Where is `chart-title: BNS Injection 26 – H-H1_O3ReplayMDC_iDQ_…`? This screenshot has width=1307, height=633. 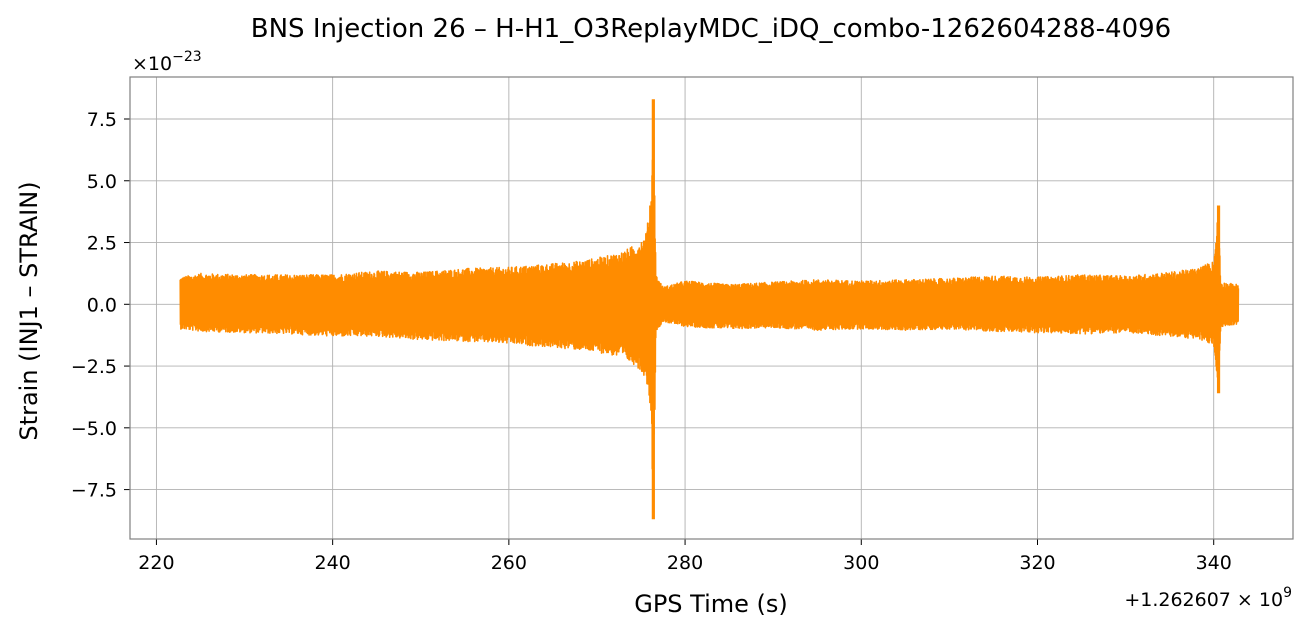
chart-title: BNS Injection 26 – H-H1_O3ReplayMDC_iDQ_… is located at coordinates (711, 29).